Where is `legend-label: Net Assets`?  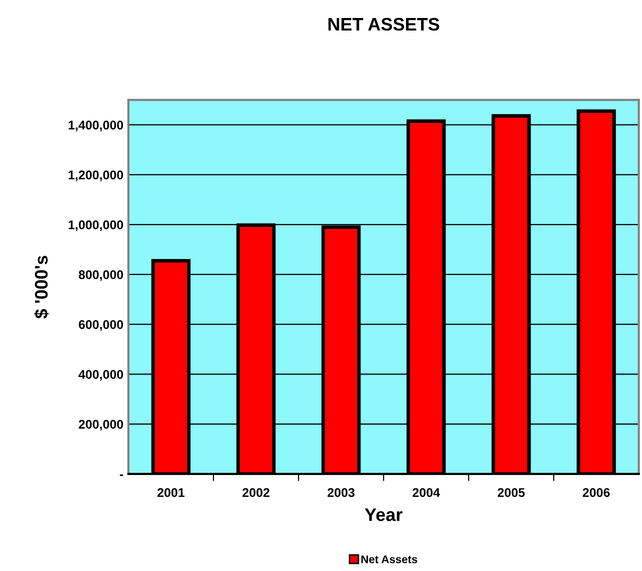 legend-label: Net Assets is located at coordinates (389, 559).